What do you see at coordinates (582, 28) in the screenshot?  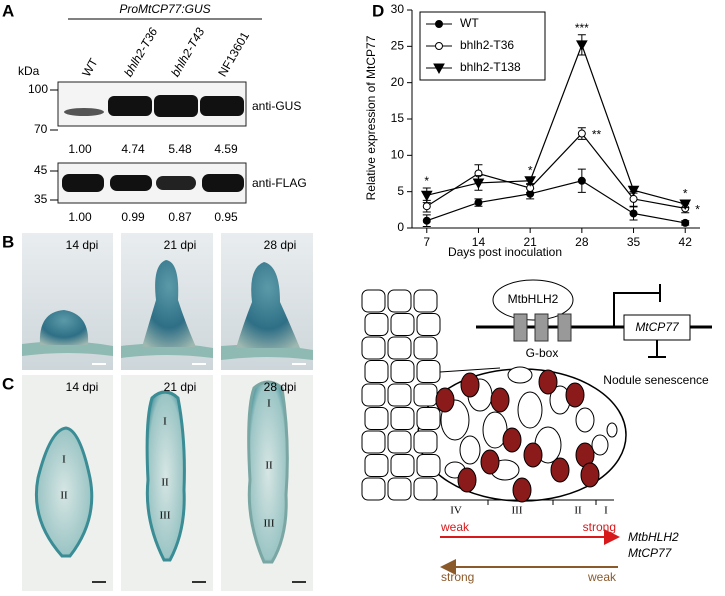 I see `significance-label: ***` at bounding box center [582, 28].